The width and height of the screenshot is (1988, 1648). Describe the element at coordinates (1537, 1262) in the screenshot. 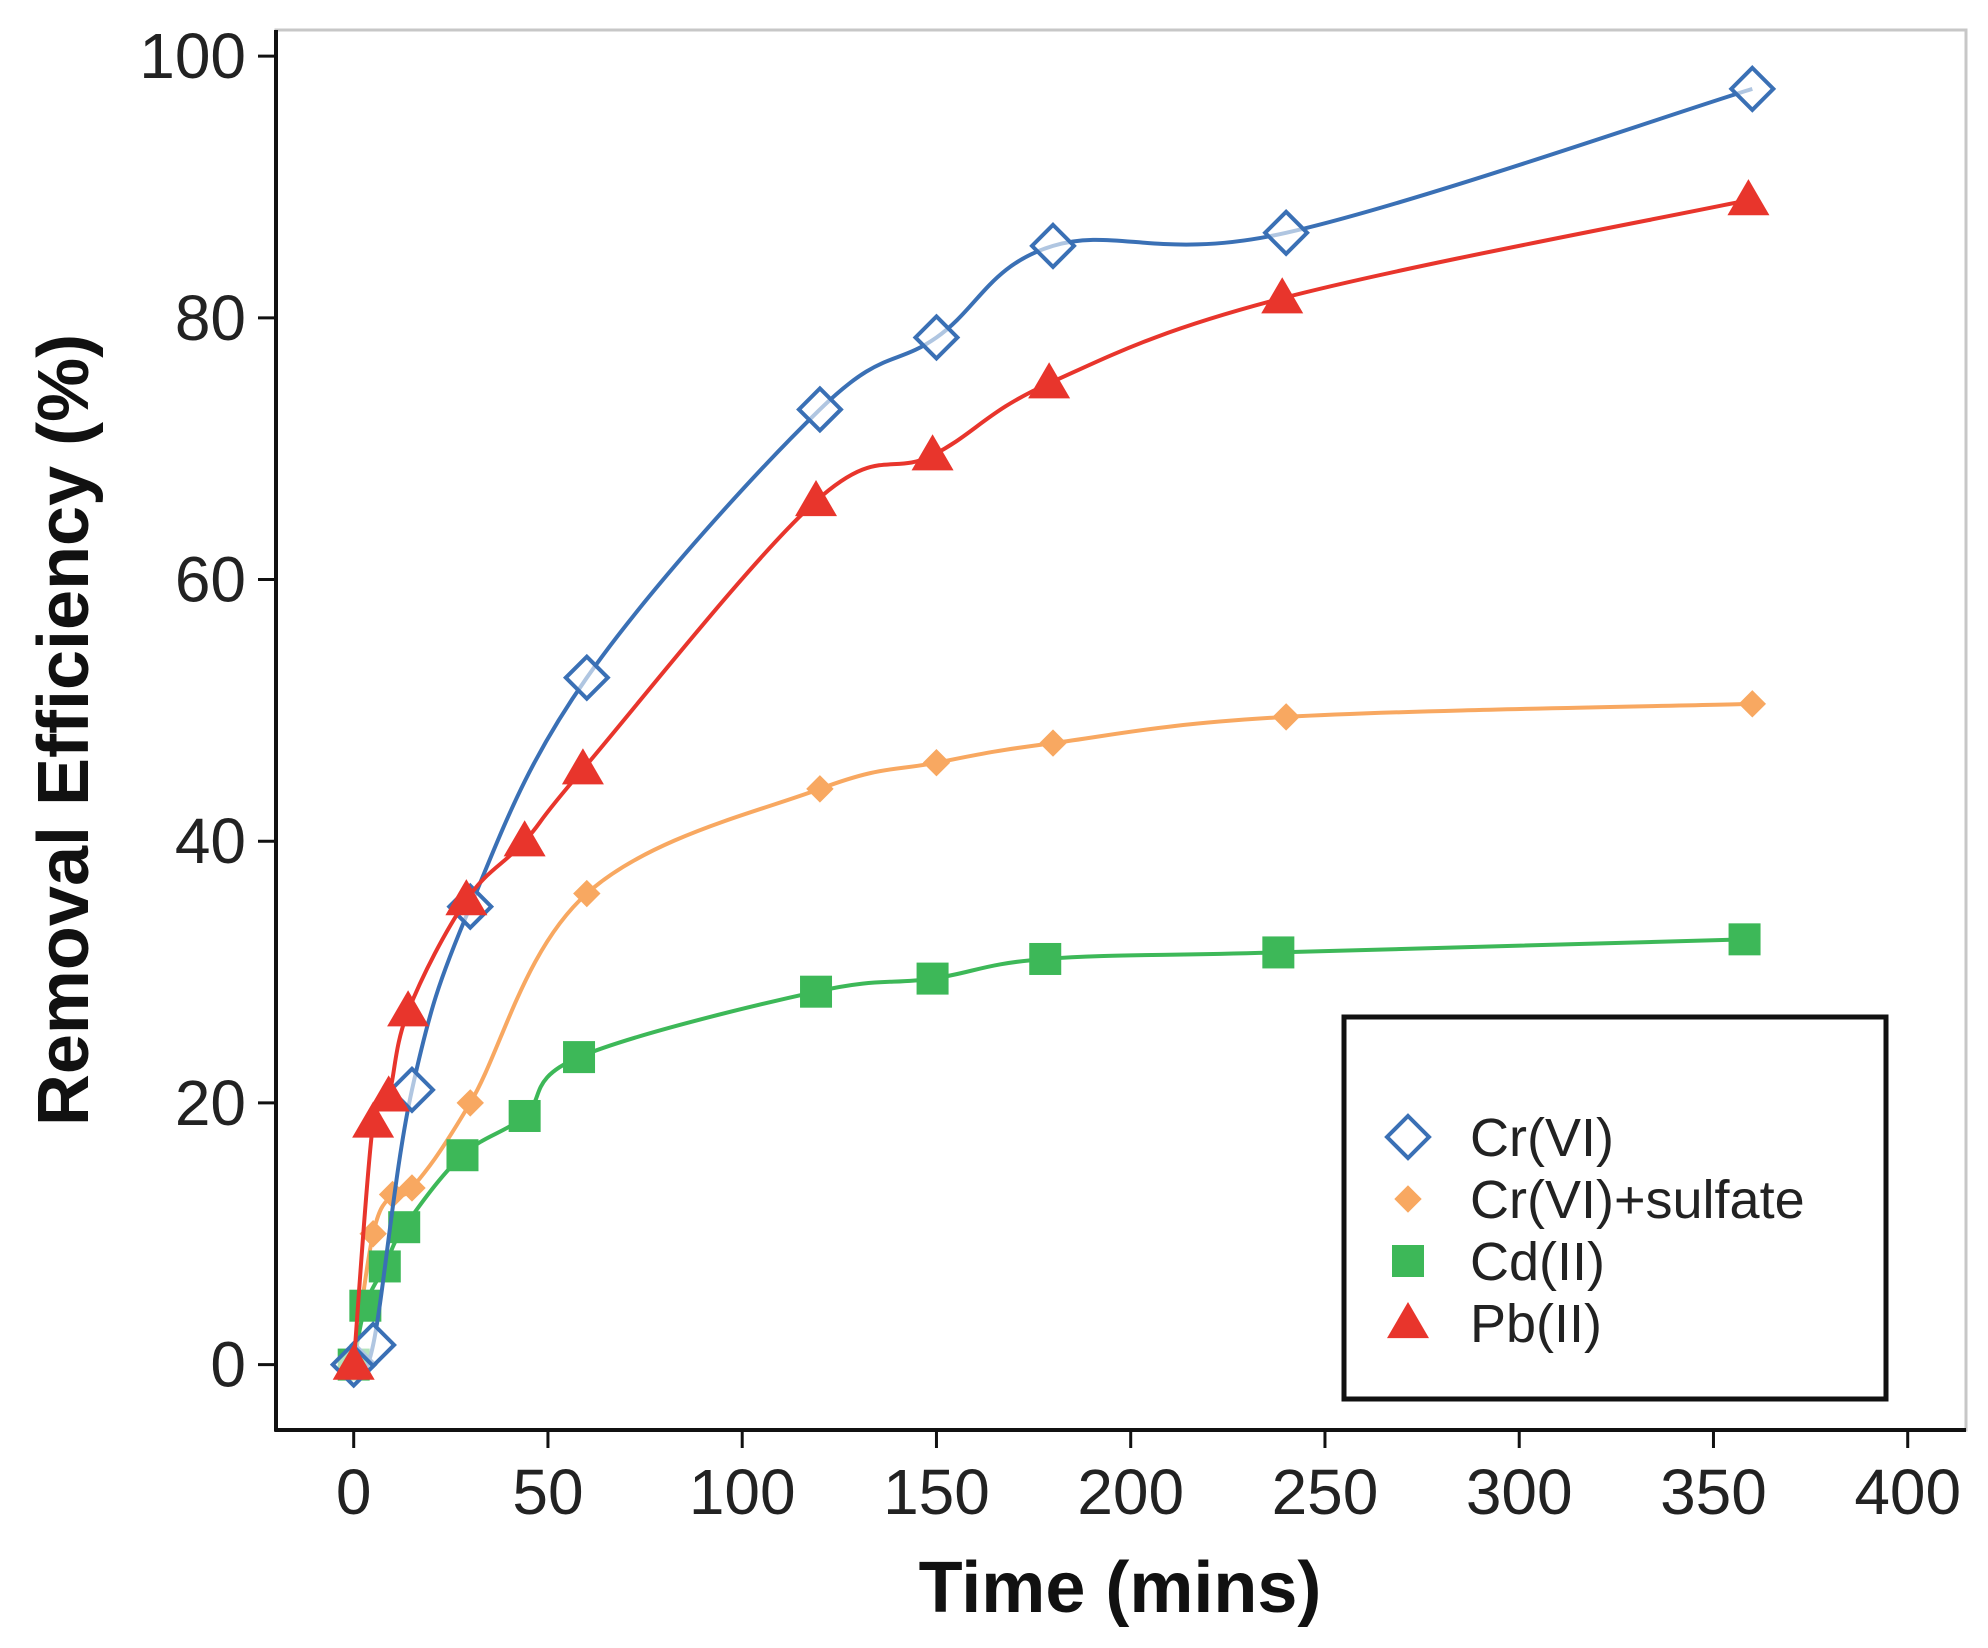

I see `legend-label: Cd(II)` at that location.